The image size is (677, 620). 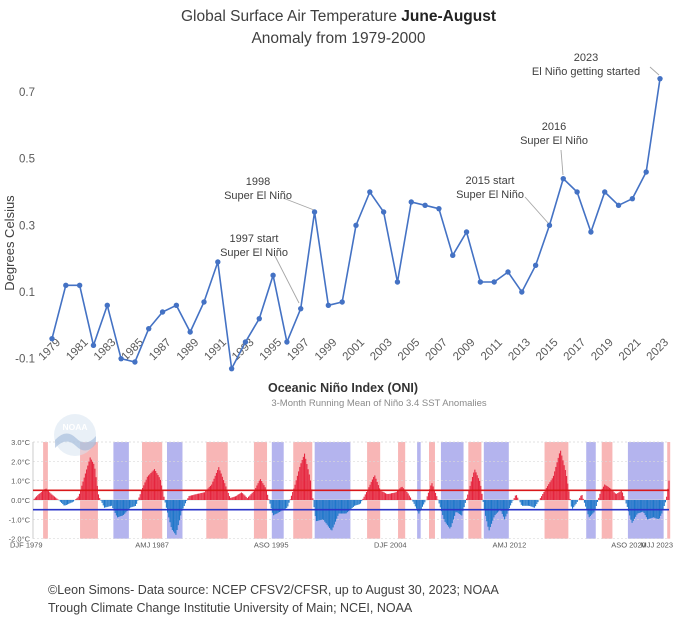 What do you see at coordinates (547, 350) in the screenshot?
I see `x-tick-label: 2015` at bounding box center [547, 350].